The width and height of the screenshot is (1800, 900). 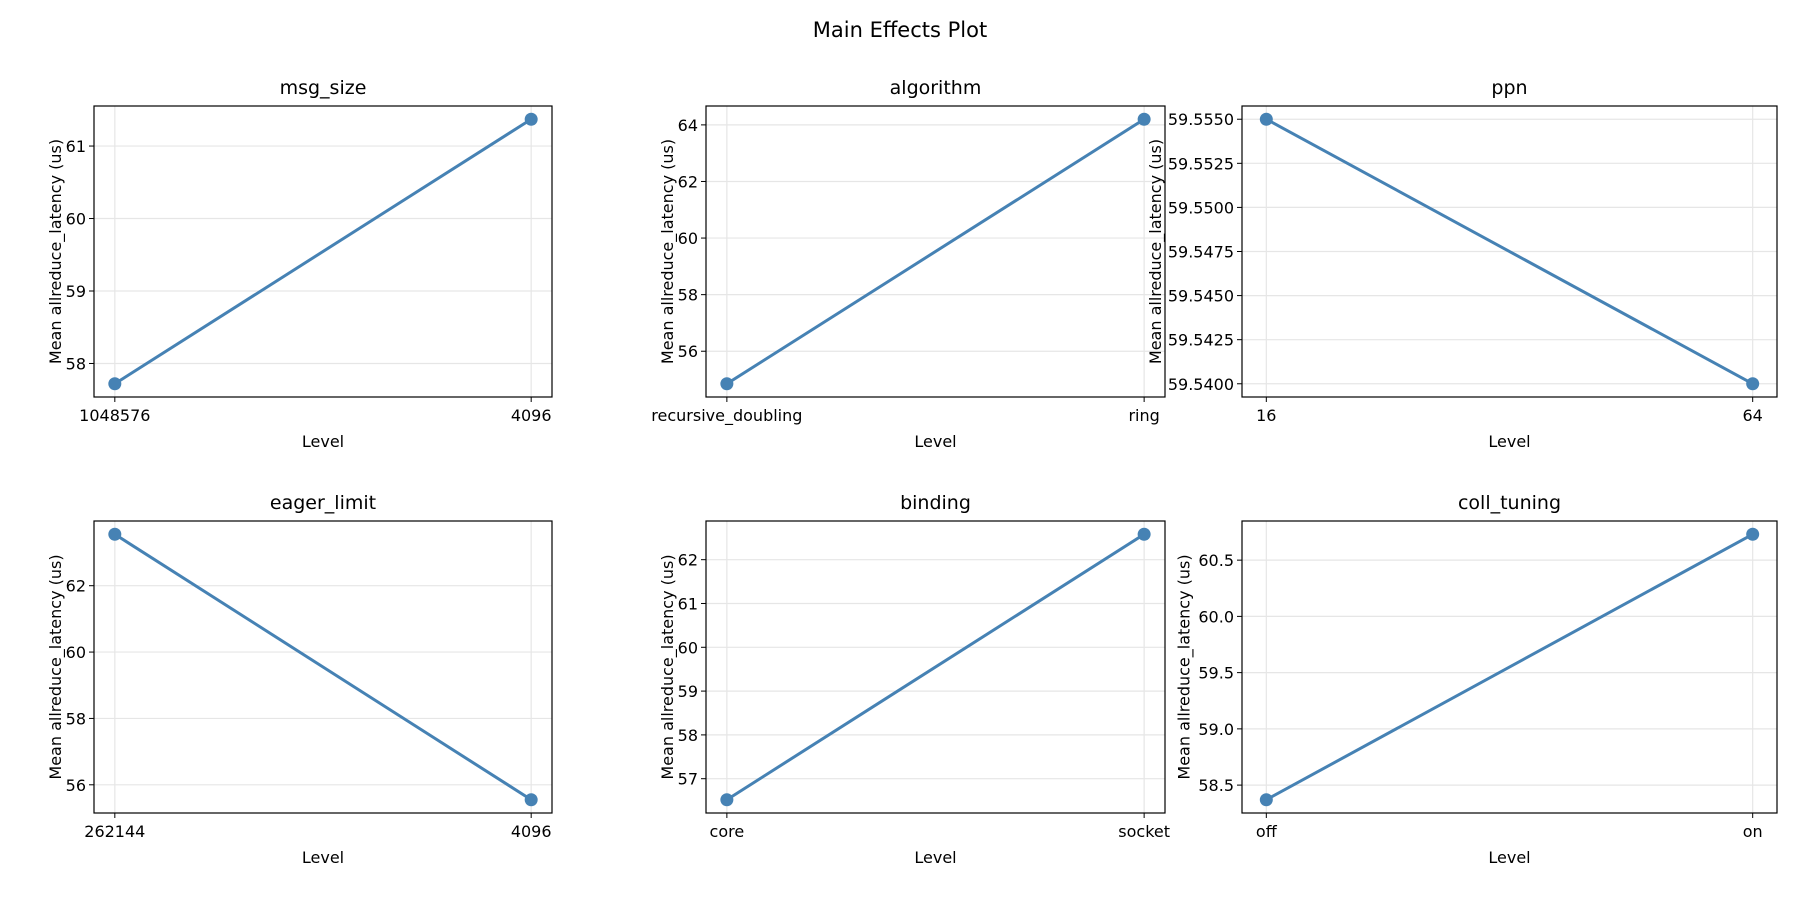 I want to click on x-tick-label: 1048576, so click(x=114, y=415).